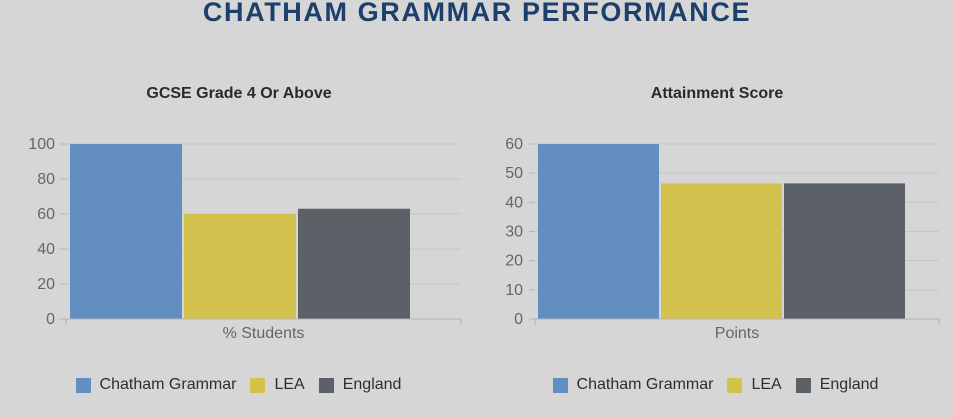  What do you see at coordinates (514, 232) in the screenshot?
I see `y-tick-label: 30` at bounding box center [514, 232].